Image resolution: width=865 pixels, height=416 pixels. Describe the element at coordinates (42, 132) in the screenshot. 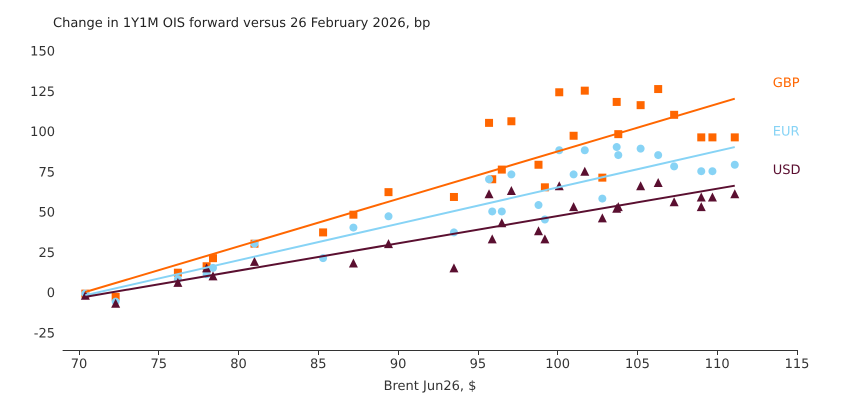

I see `y-tick-label: 100` at that location.